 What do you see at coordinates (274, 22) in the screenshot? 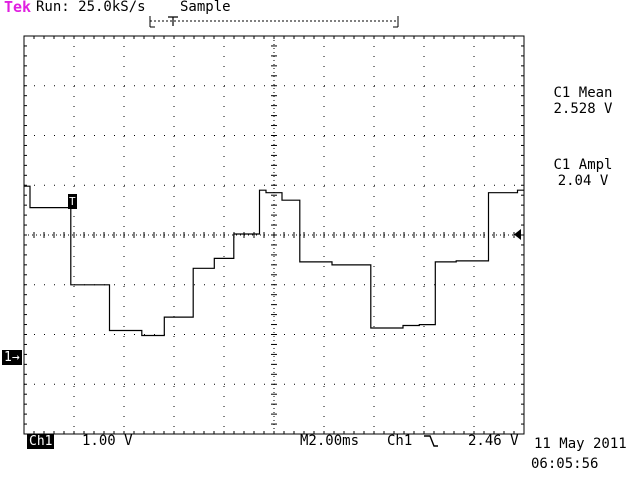
I see `acquisition-record-bracket` at bounding box center [274, 22].